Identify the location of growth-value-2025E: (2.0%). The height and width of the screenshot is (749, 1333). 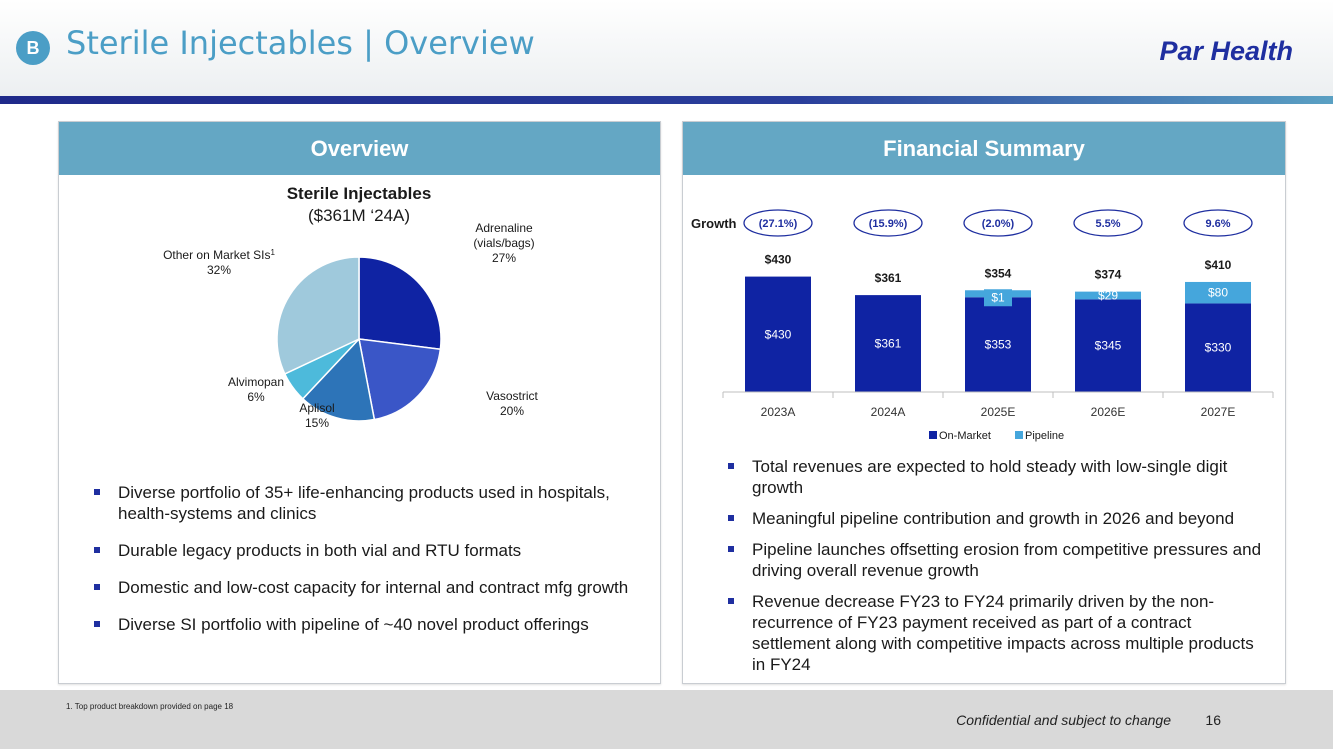
(998, 224).